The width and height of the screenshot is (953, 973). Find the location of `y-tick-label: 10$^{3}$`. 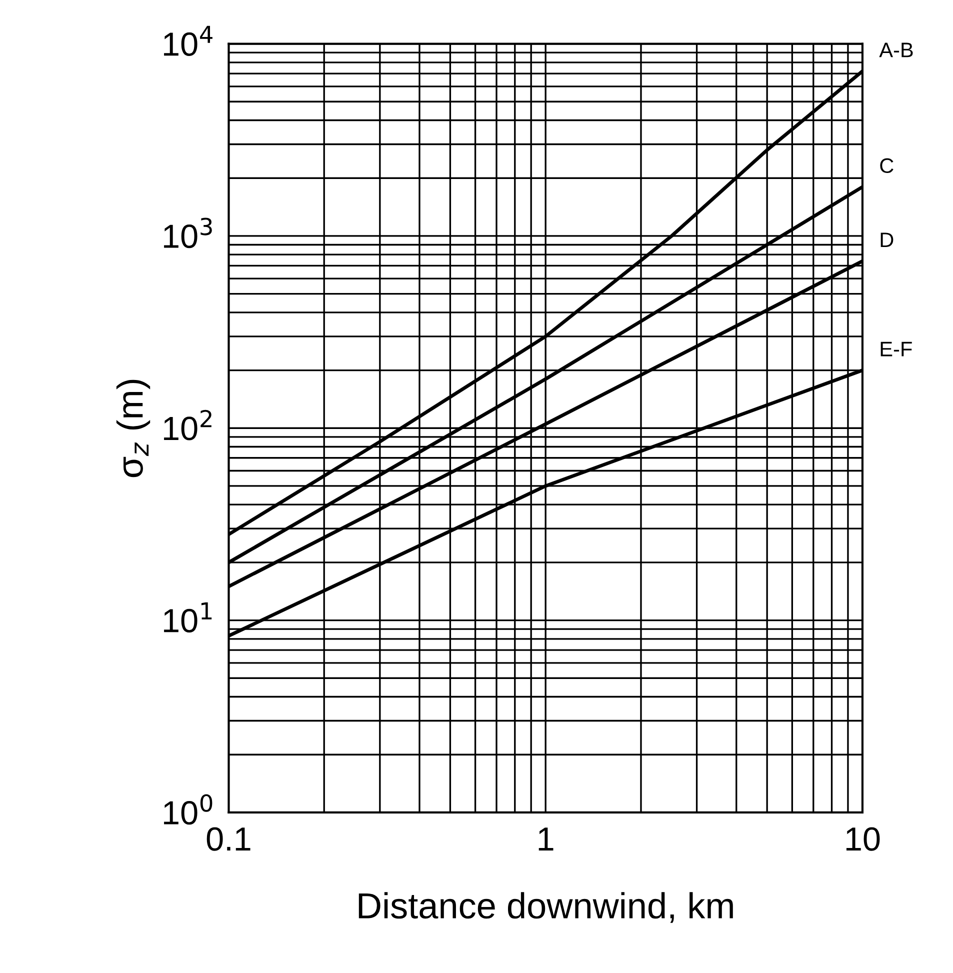

y-tick-label: 10$^{3}$ is located at coordinates (188, 233).